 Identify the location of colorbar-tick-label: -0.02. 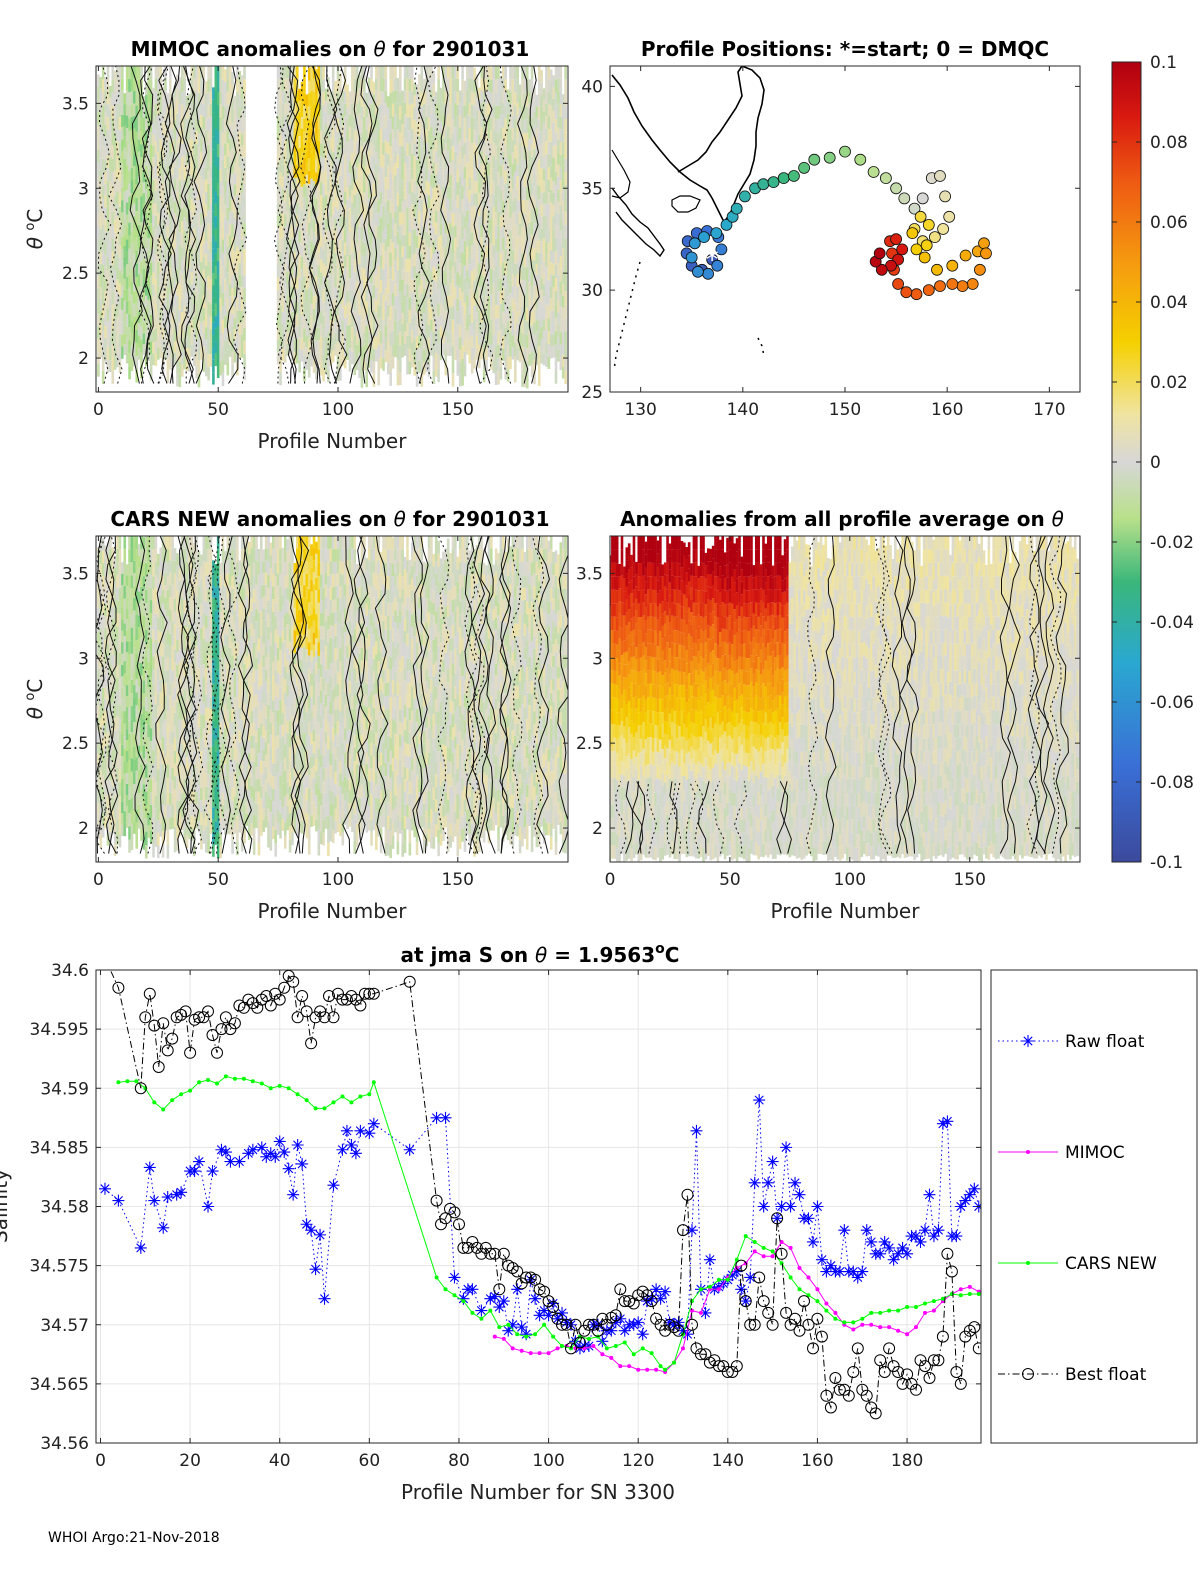
(1172, 543).